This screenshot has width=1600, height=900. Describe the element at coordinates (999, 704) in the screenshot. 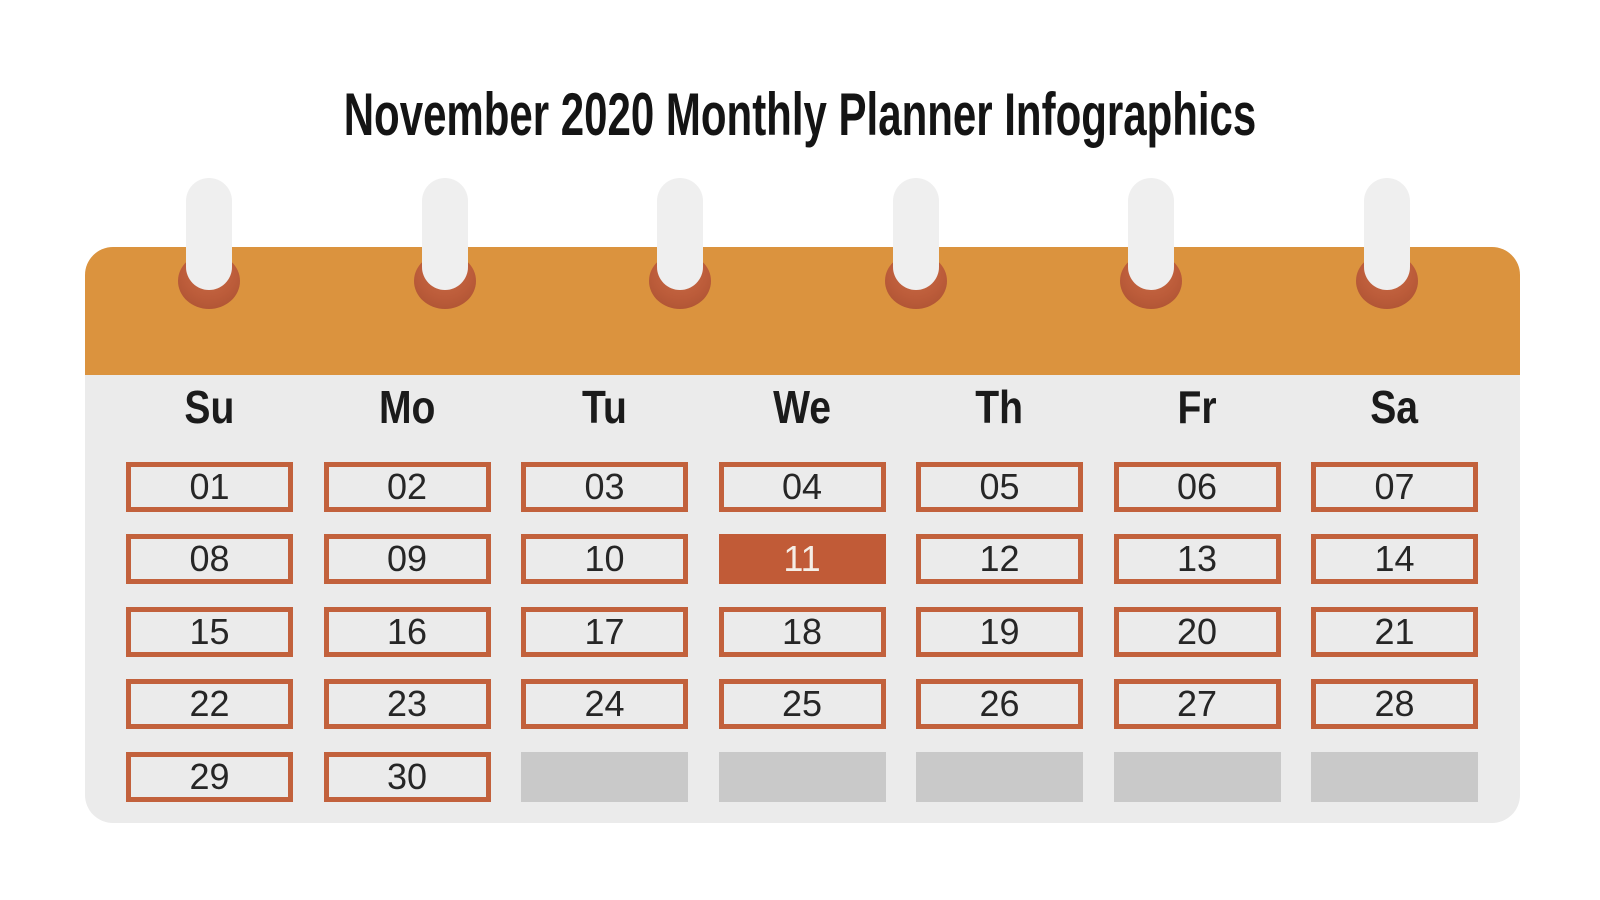

I see `day-cell: 26` at that location.